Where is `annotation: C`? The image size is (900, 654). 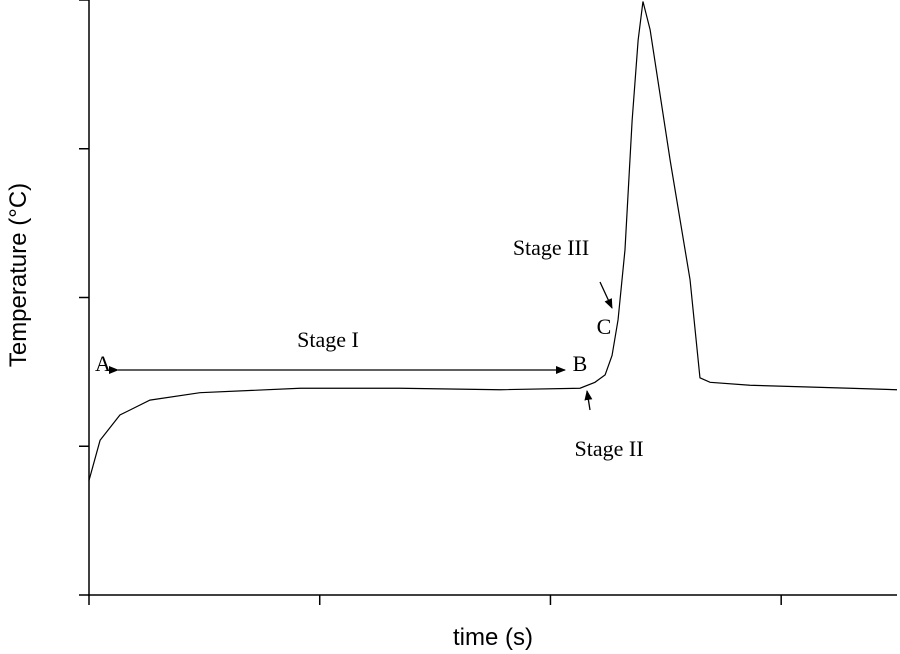 annotation: C is located at coordinates (604, 326).